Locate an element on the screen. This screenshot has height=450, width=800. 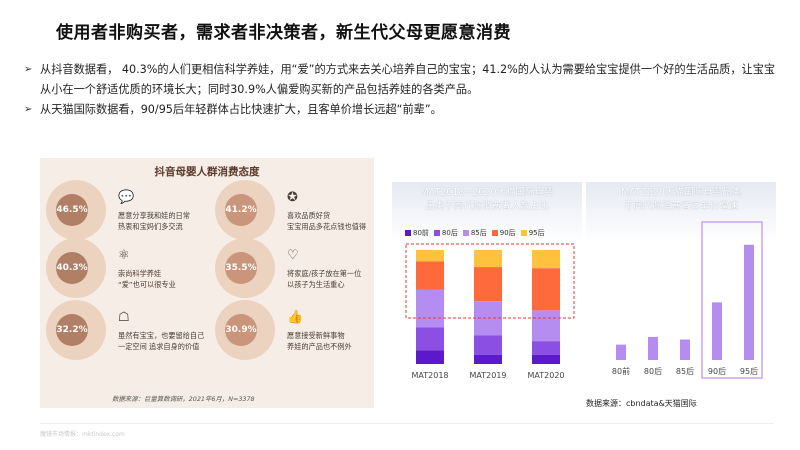
pct-badge: 46.5% is located at coordinates (72, 210).